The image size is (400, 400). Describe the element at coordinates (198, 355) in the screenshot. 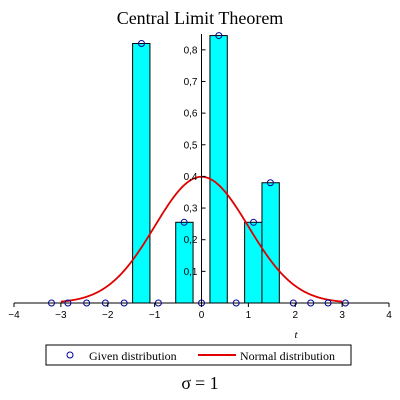

I see `legend: Given distribution Normal distribution` at that location.